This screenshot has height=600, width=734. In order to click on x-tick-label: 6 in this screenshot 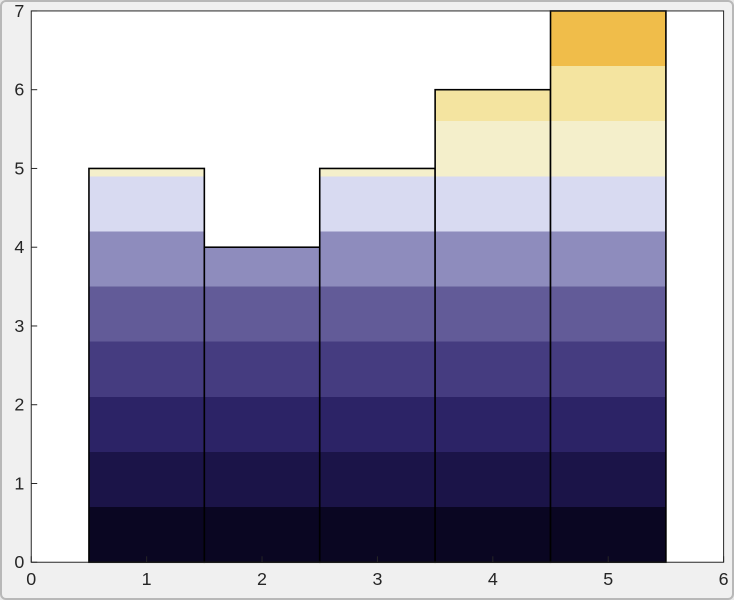, I will do `click(724, 579)`.